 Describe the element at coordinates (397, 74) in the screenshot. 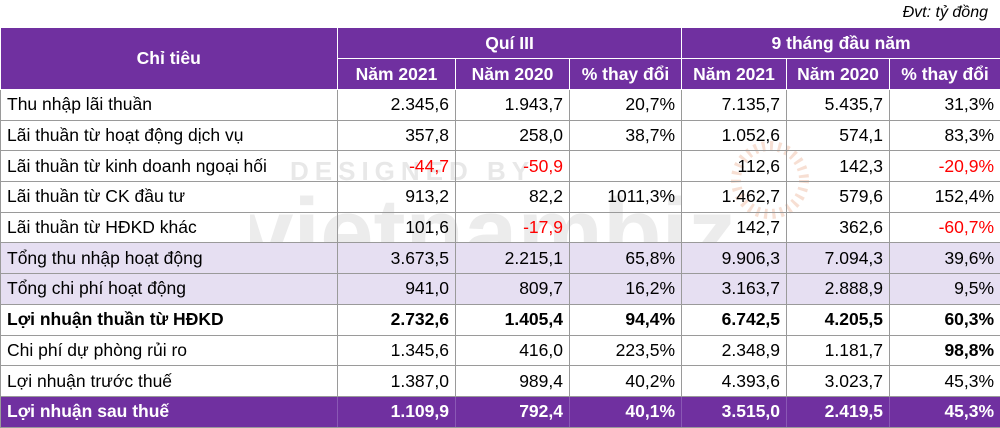

I see `subheader-q3-2021: Năm 2021` at that location.